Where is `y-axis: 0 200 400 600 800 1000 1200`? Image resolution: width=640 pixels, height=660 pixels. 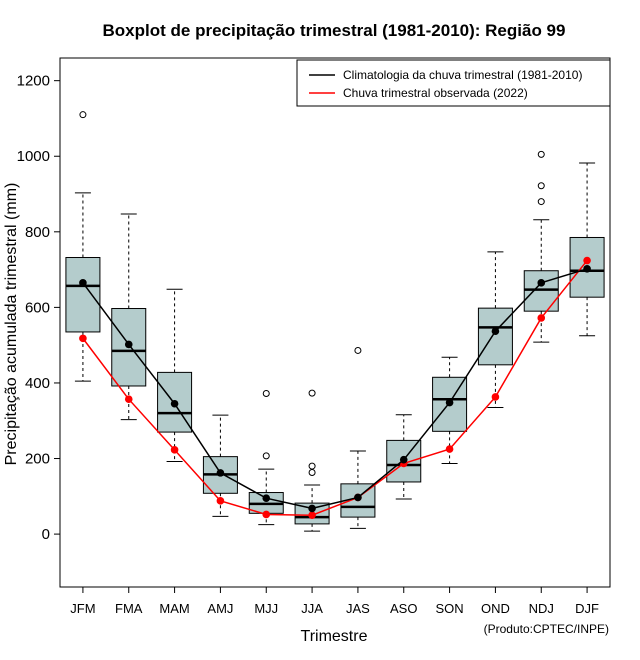
y-axis: 0 200 400 600 800 1000 1200 is located at coordinates (38, 308).